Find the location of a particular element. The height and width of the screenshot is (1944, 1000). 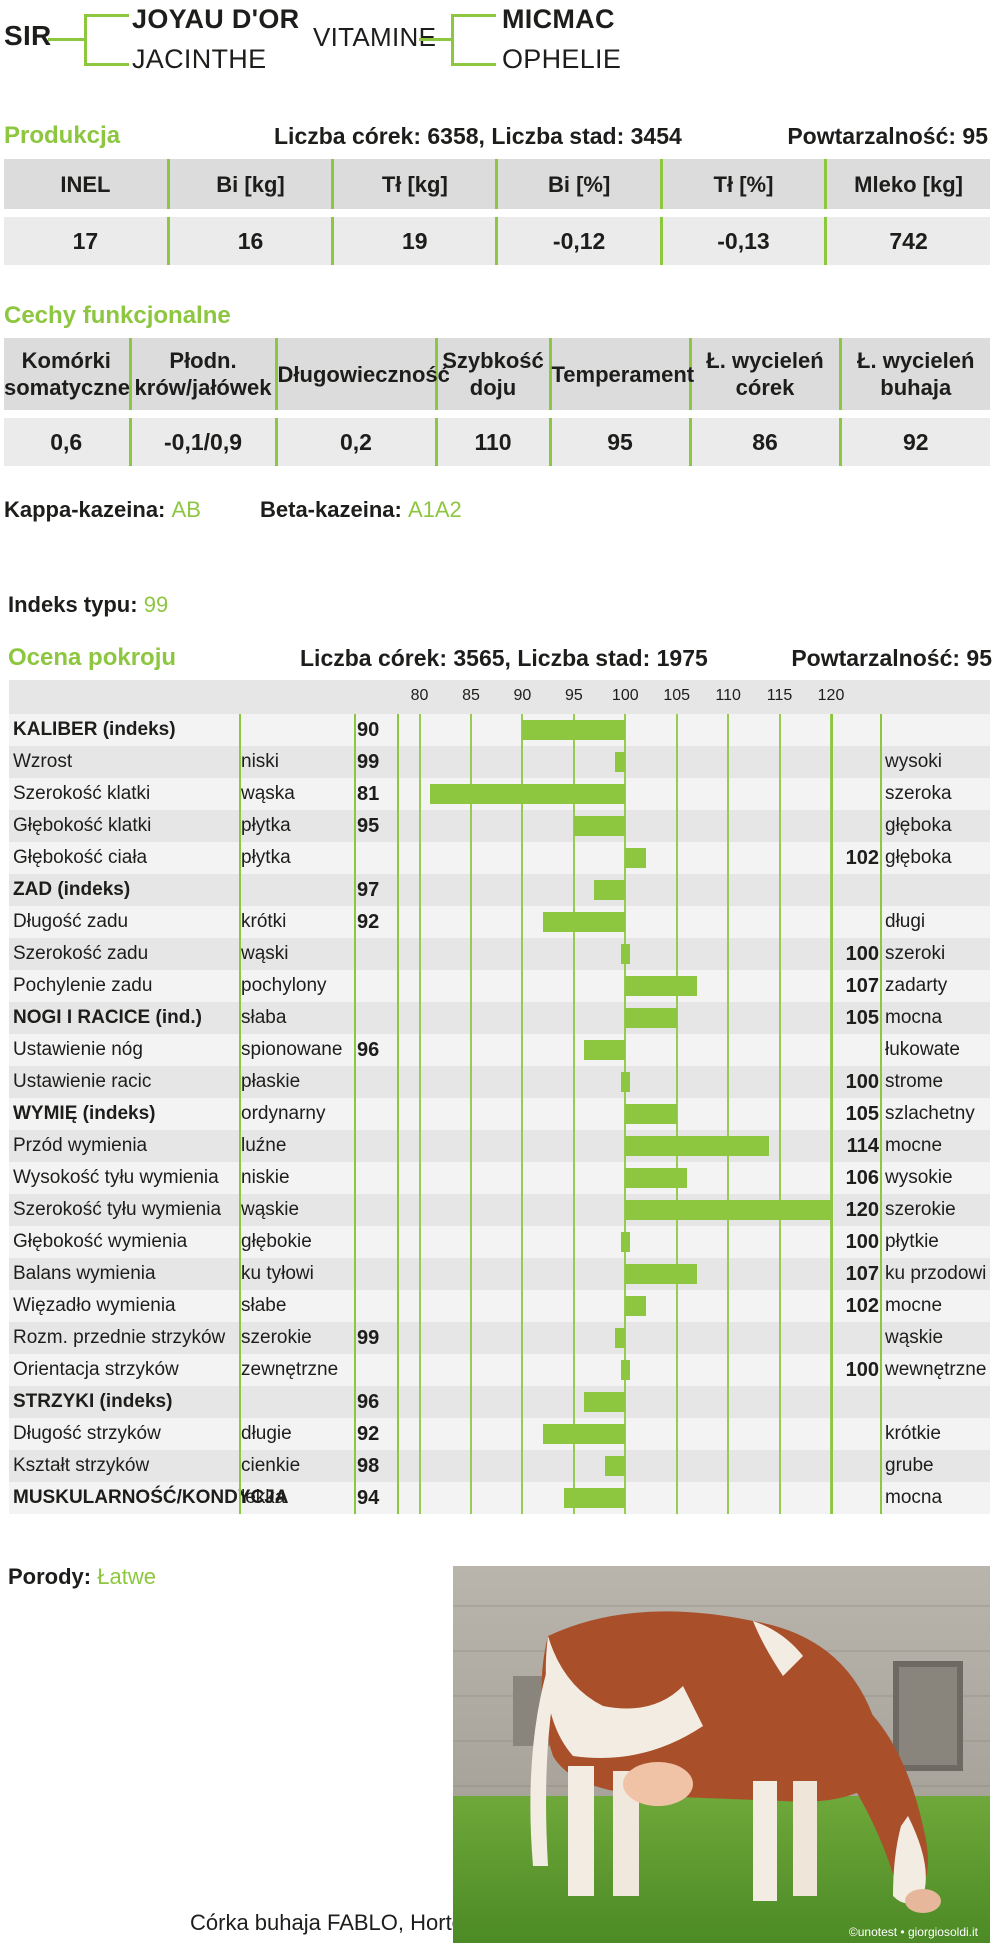

trait-row: Ustawienie nóg spionowane 96 łukowate is located at coordinates (499, 1050).